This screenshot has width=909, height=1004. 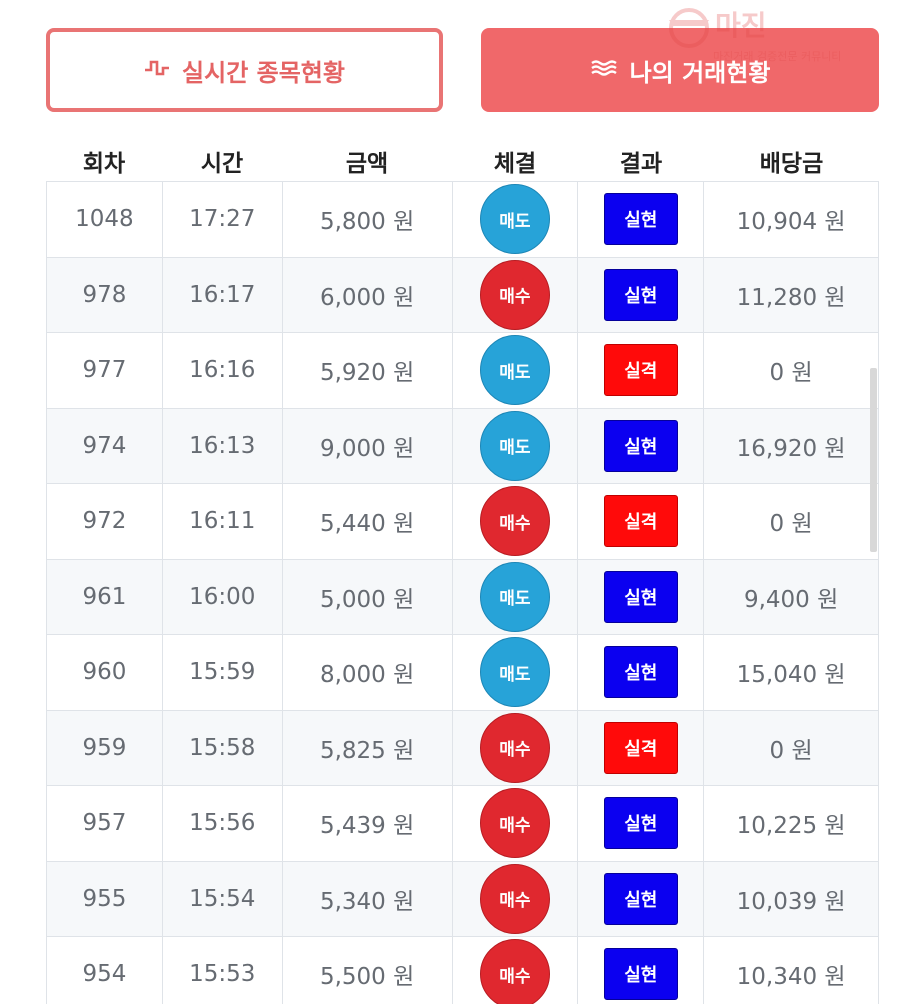 I want to click on cell-amount: 6,000 원, so click(x=368, y=294).